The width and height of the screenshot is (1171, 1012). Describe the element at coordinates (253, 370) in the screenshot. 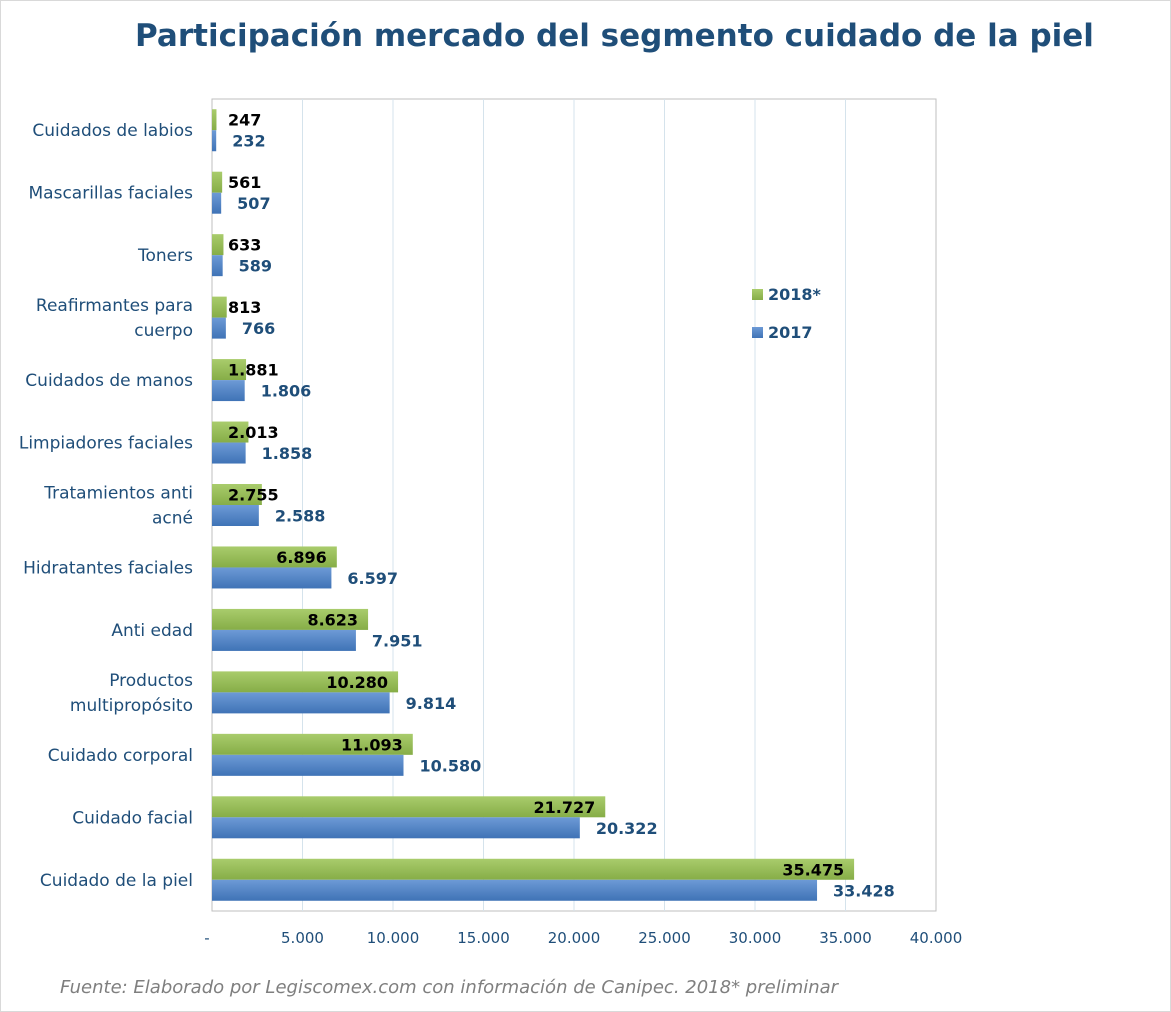

I see `data-label-2018: 1.881` at that location.